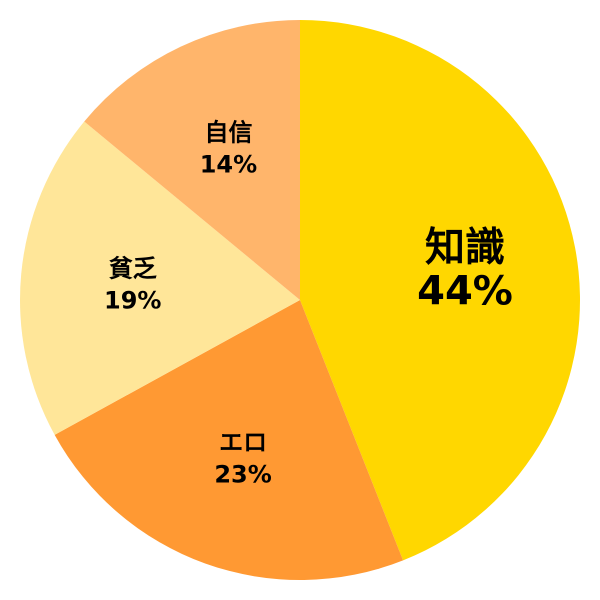 The height and width of the screenshot is (600, 600). What do you see at coordinates (132, 301) in the screenshot?
I see `slice-value-label: 19%` at bounding box center [132, 301].